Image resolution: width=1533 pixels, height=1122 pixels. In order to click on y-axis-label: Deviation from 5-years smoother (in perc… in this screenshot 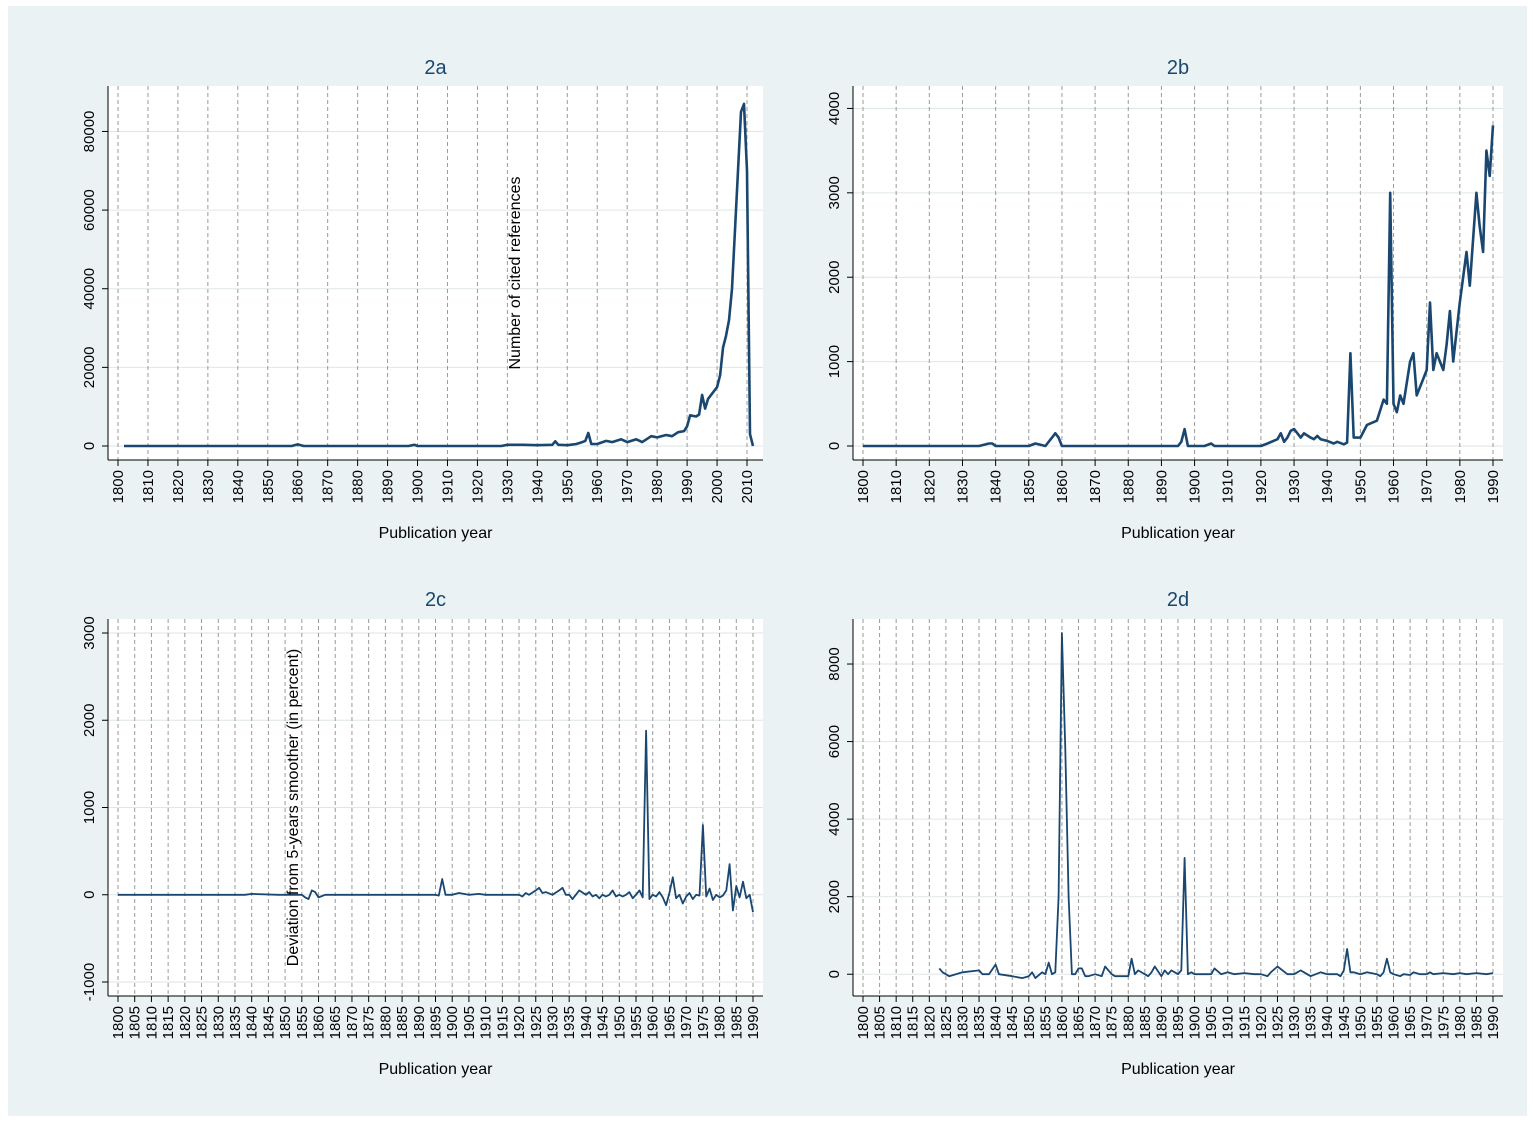, I will do `click(293, 807)`.